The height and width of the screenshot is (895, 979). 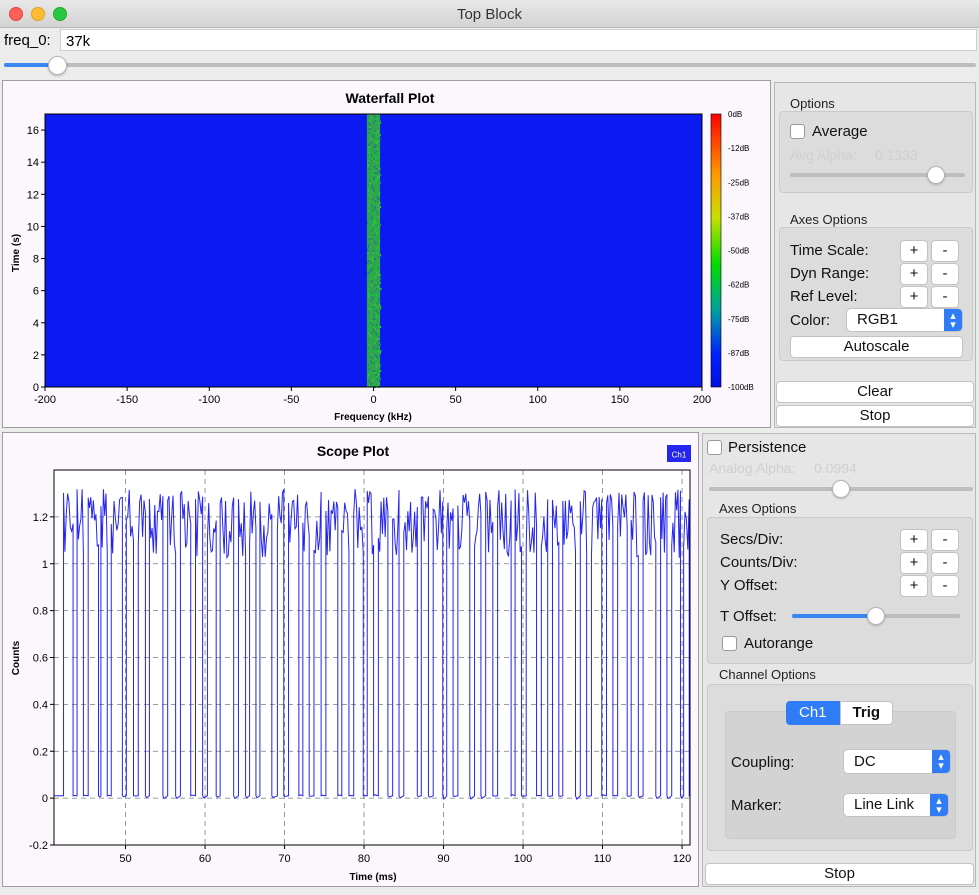 I want to click on waterfall-ytick-label: 14, so click(x=33, y=163).